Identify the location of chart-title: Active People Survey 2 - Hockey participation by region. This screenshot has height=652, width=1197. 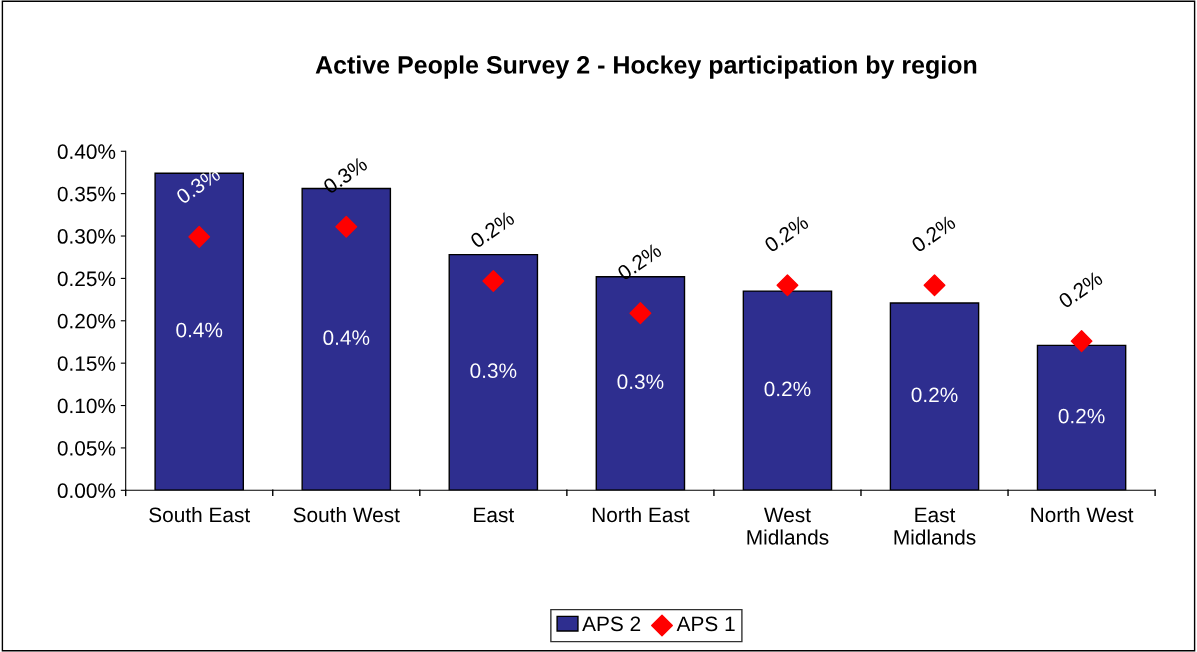
(646, 67).